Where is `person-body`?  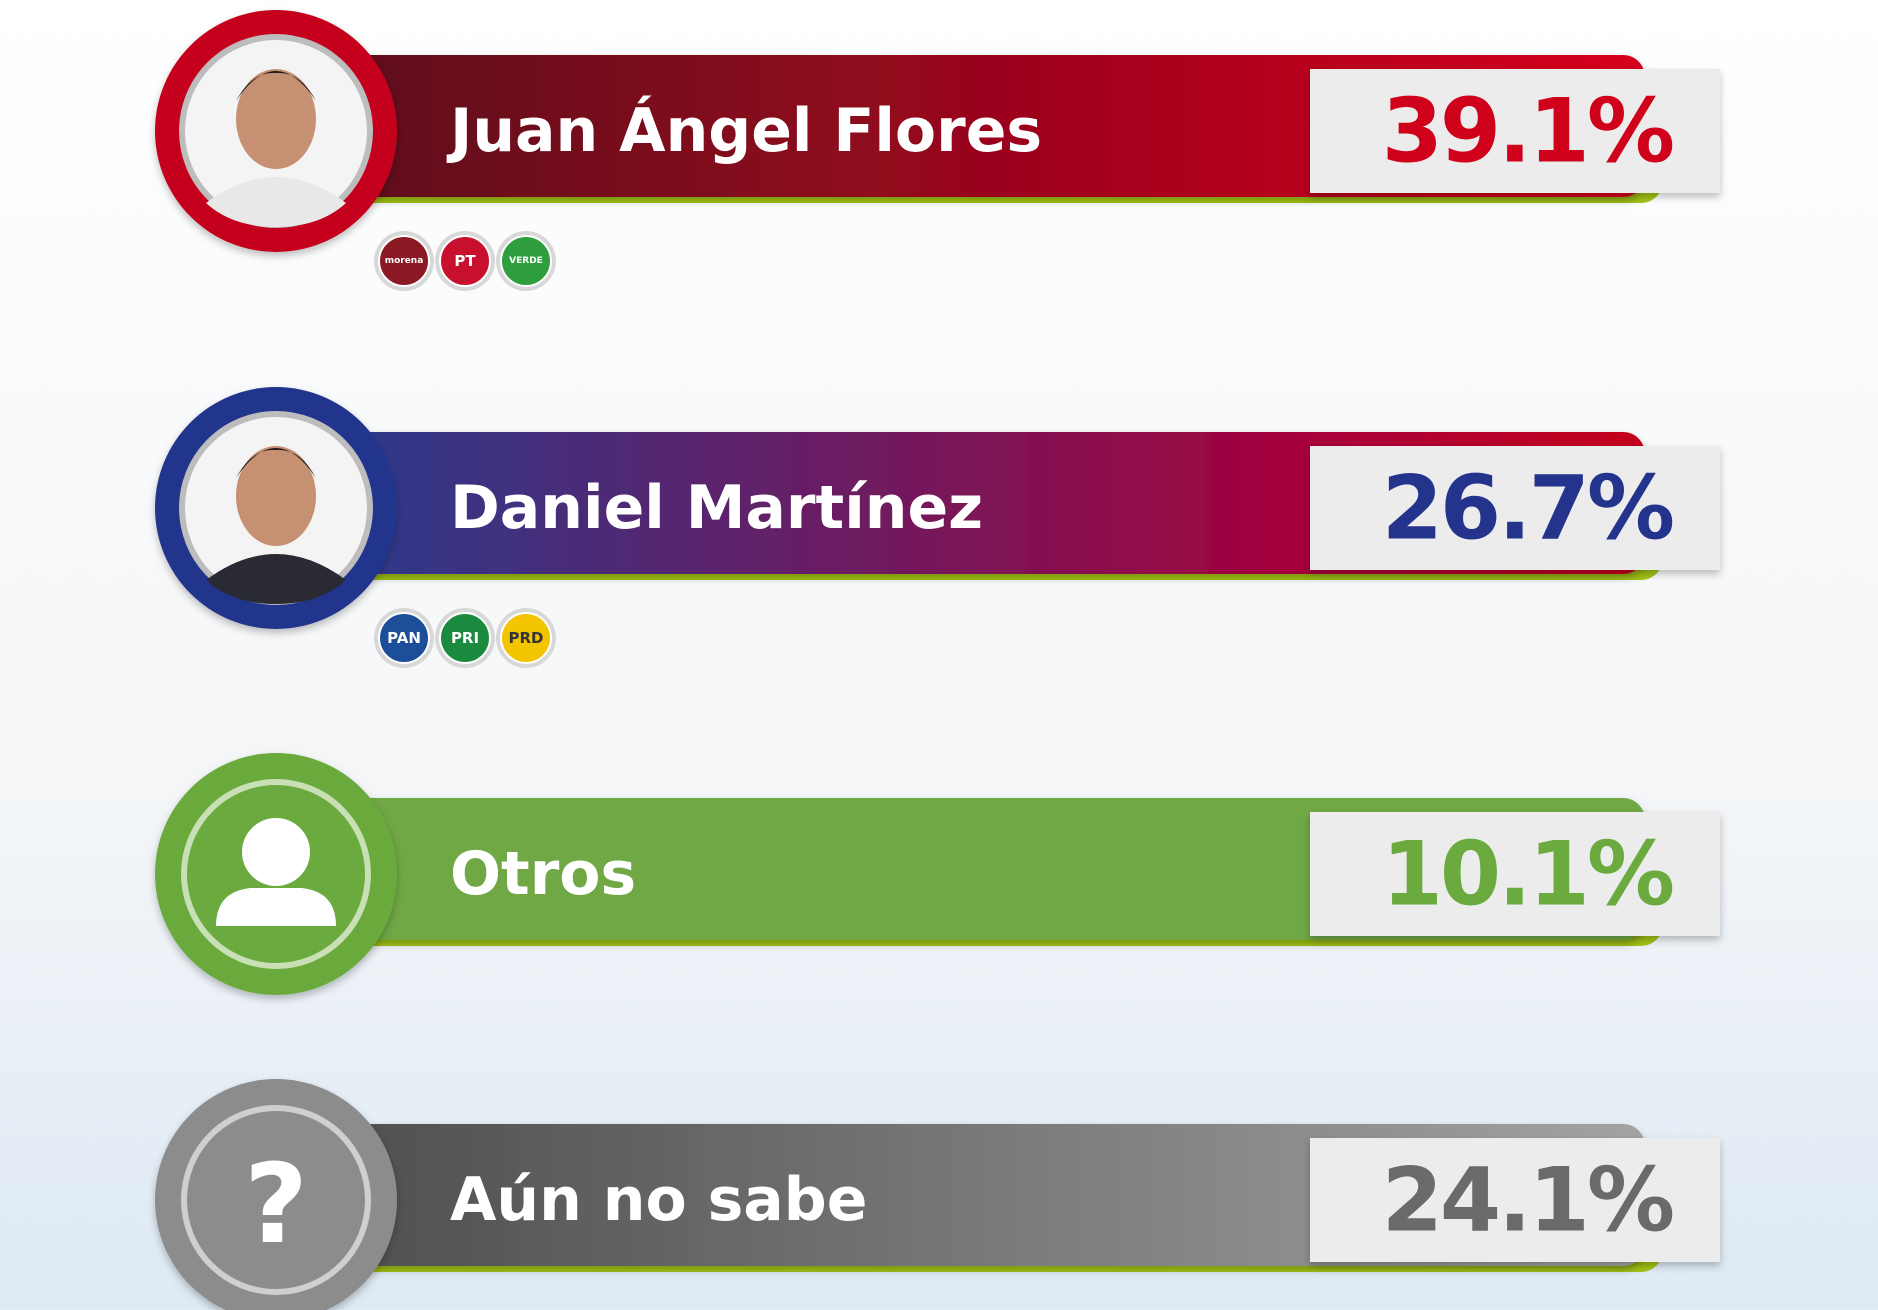 person-body is located at coordinates (276, 907).